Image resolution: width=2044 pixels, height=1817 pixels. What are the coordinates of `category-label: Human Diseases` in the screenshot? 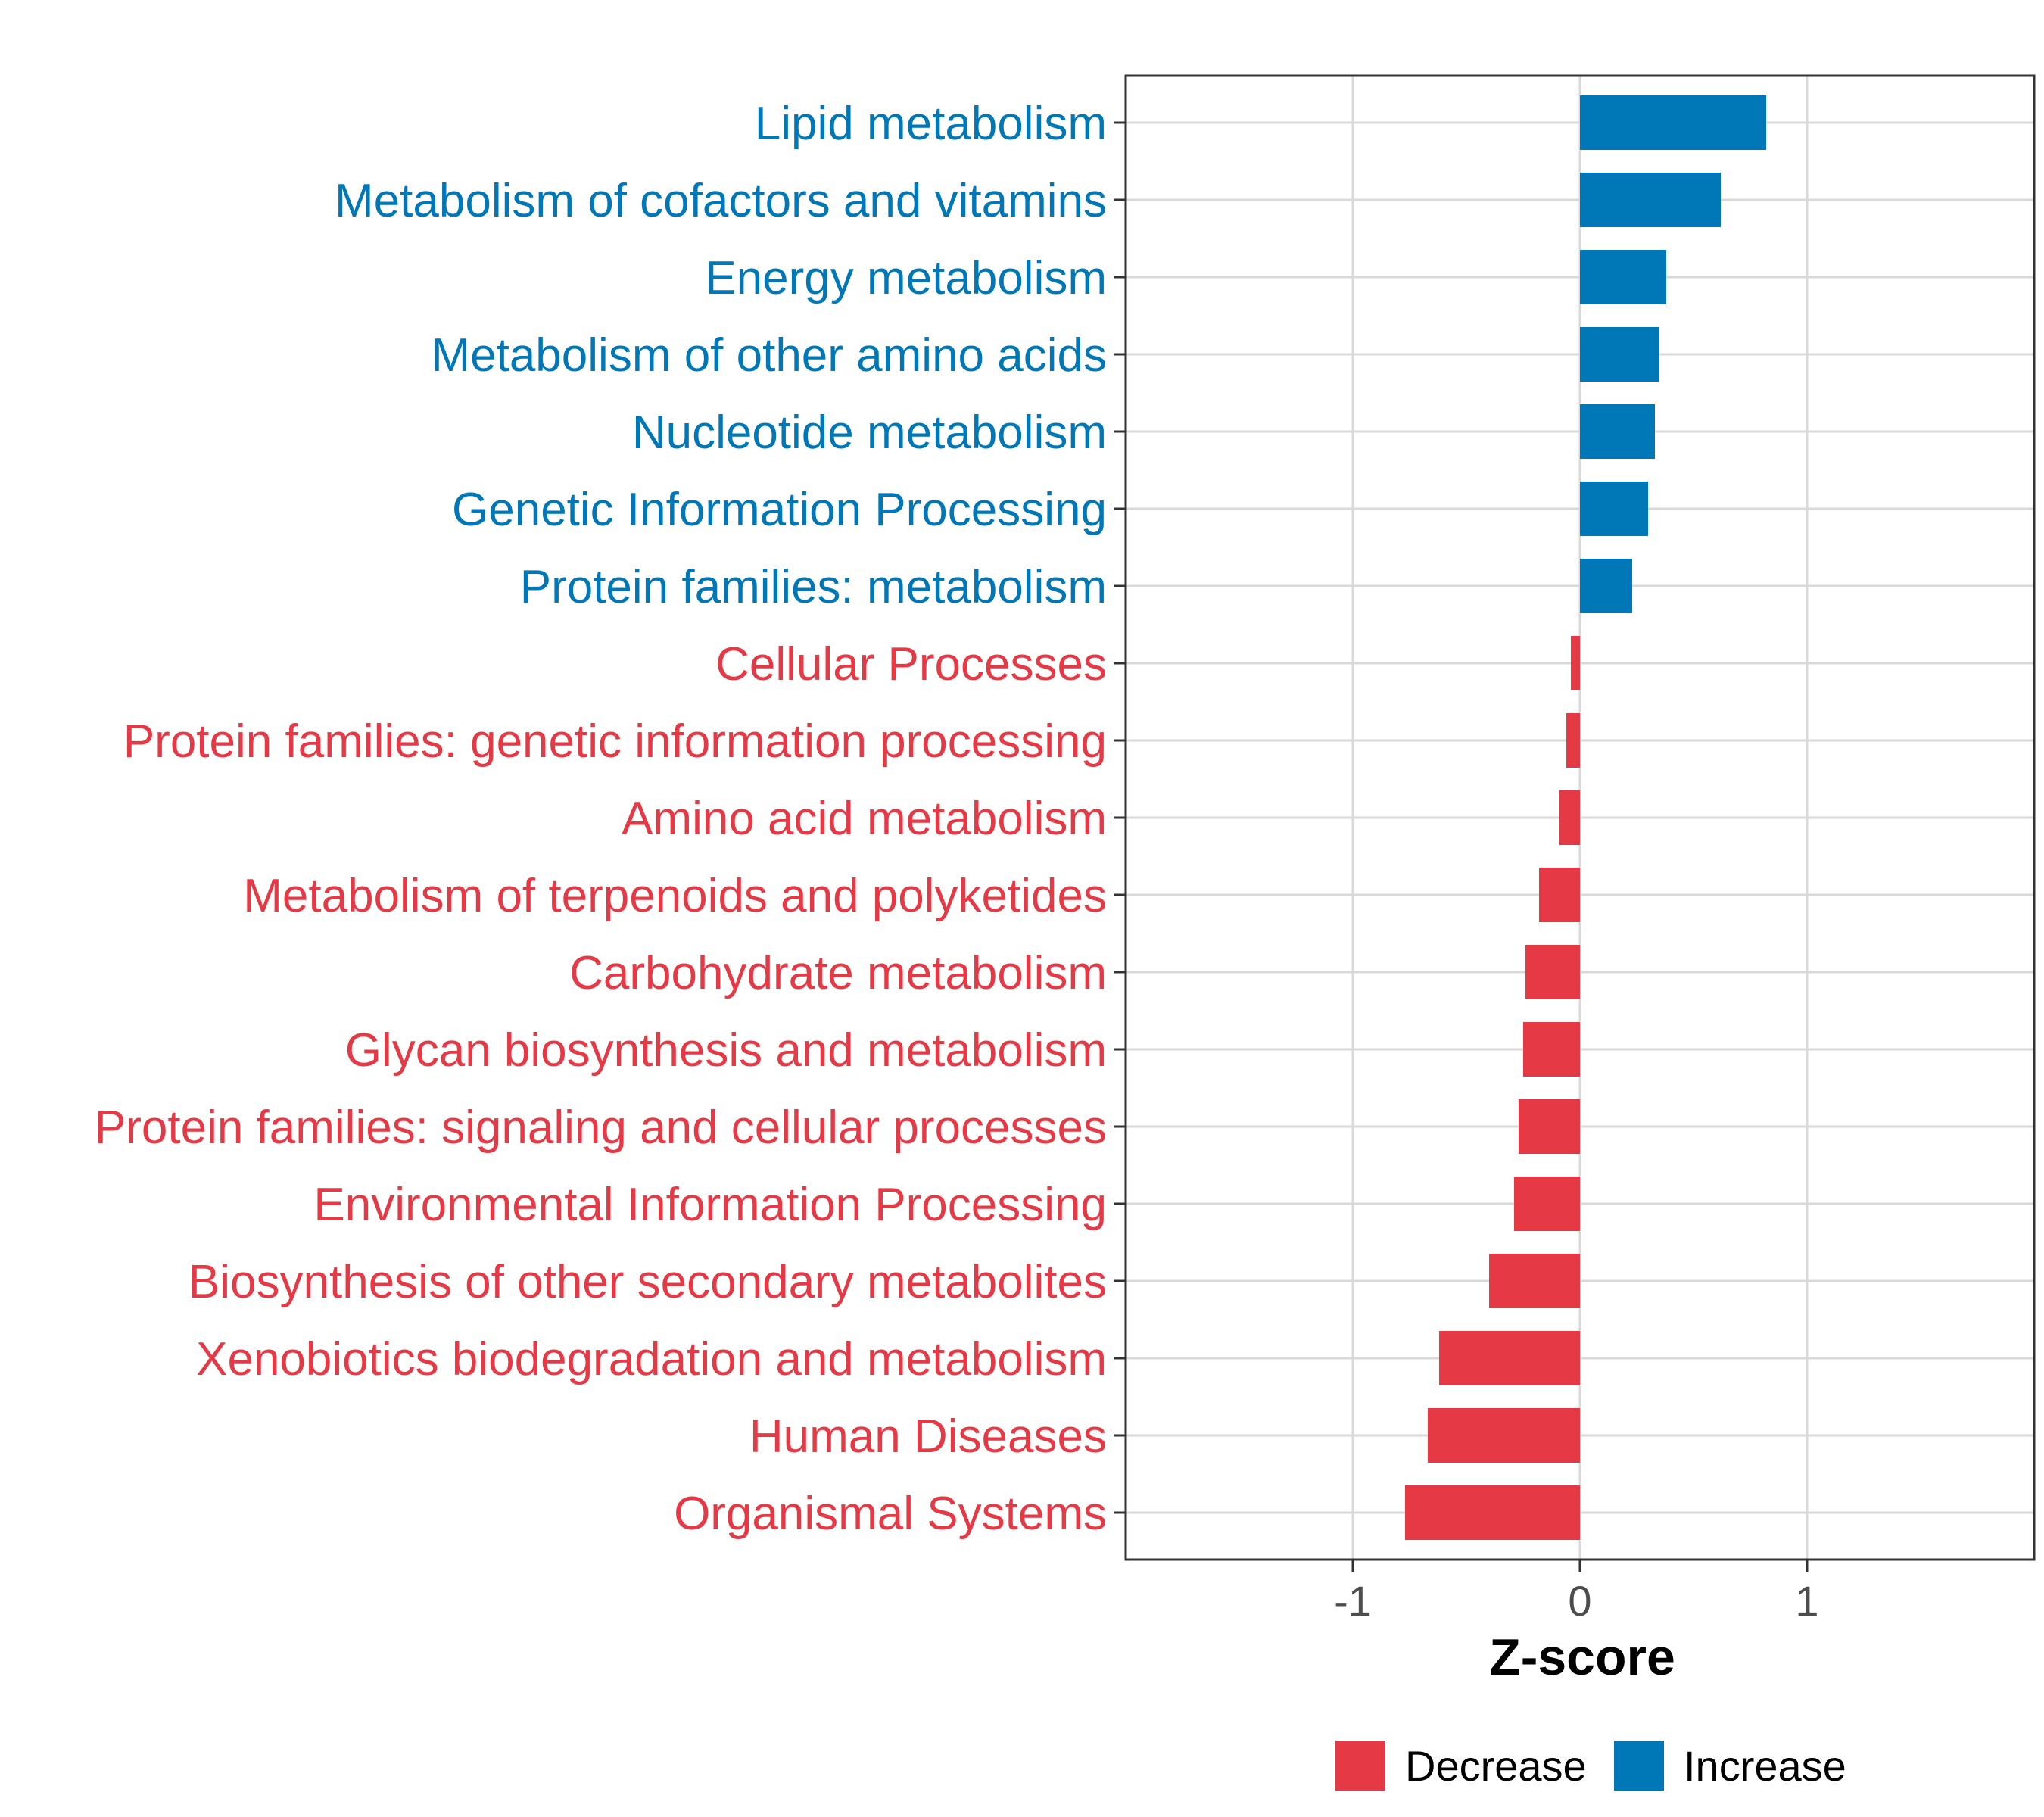 It's located at (928, 1436).